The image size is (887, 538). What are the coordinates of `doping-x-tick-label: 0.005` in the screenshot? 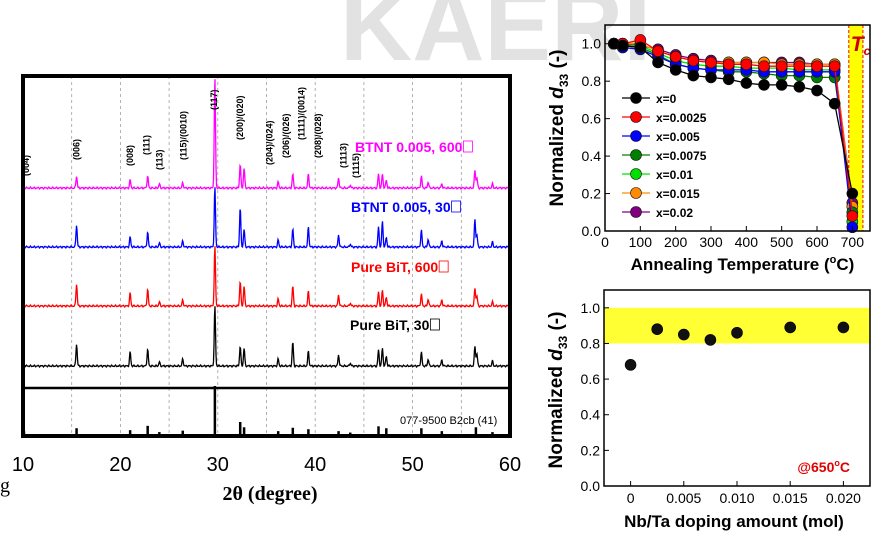 It's located at (683, 498).